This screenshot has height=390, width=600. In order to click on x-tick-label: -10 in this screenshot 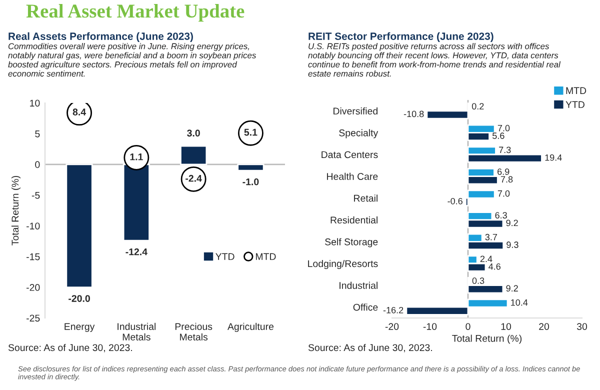, I will do `click(430, 326)`.